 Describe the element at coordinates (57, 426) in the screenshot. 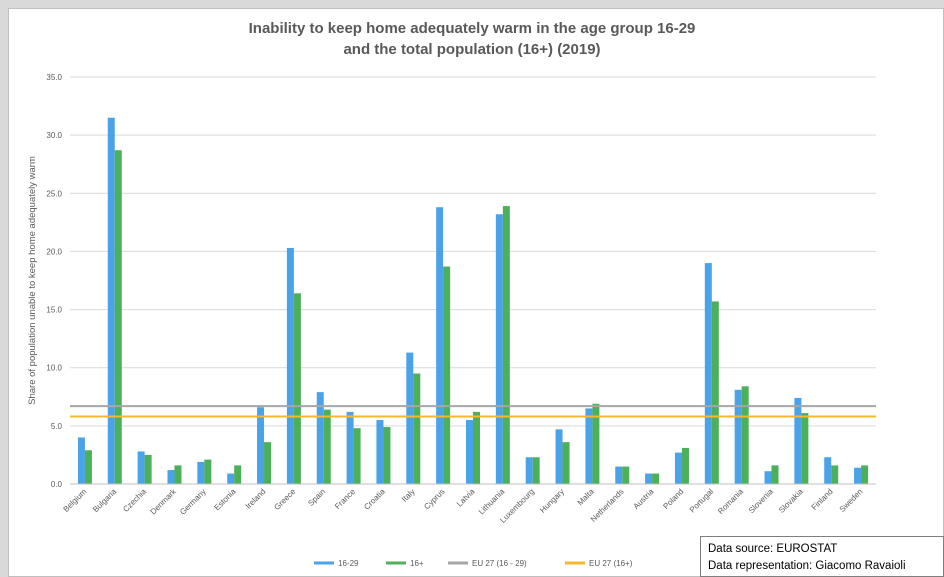

I see `y-tick-label: 5.0` at that location.